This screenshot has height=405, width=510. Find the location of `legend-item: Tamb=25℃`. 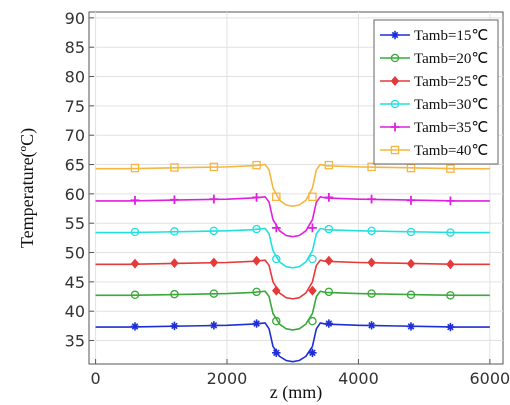

legend-item: Tamb=25℃ is located at coordinates (434, 82).